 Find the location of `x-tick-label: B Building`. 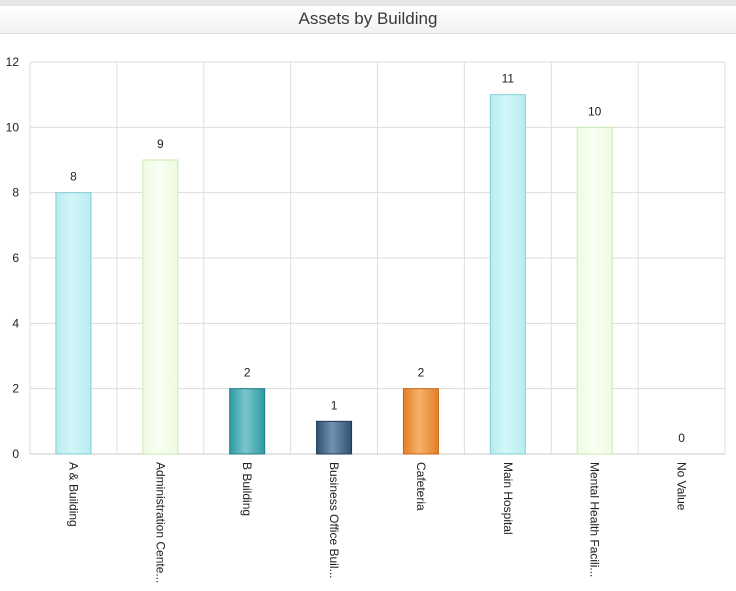

x-tick-label: B Building is located at coordinates (247, 489).